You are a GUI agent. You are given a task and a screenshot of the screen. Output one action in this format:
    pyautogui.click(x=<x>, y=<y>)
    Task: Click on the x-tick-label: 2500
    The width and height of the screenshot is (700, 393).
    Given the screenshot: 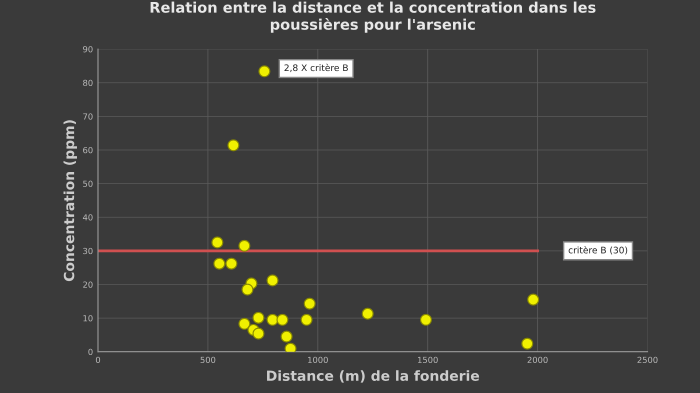 What is the action you would take?
    pyautogui.click(x=648, y=360)
    